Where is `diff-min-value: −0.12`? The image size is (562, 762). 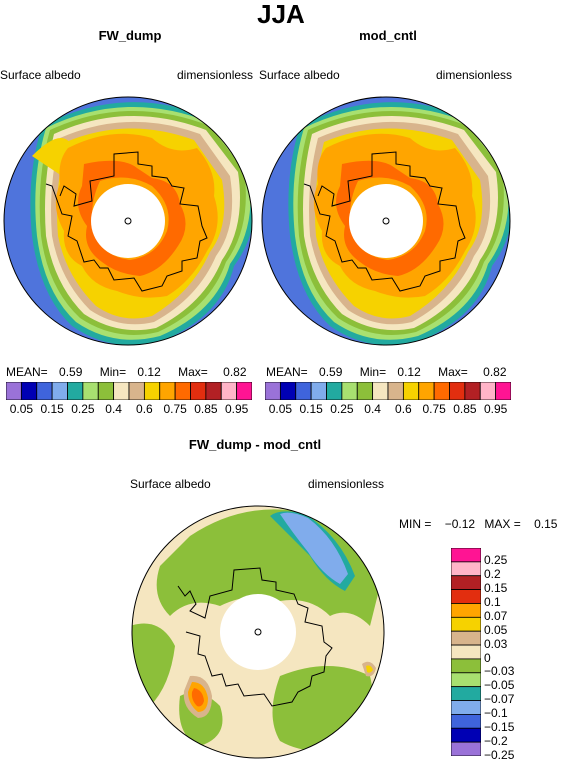 diff-min-value: −0.12 is located at coordinates (460, 524).